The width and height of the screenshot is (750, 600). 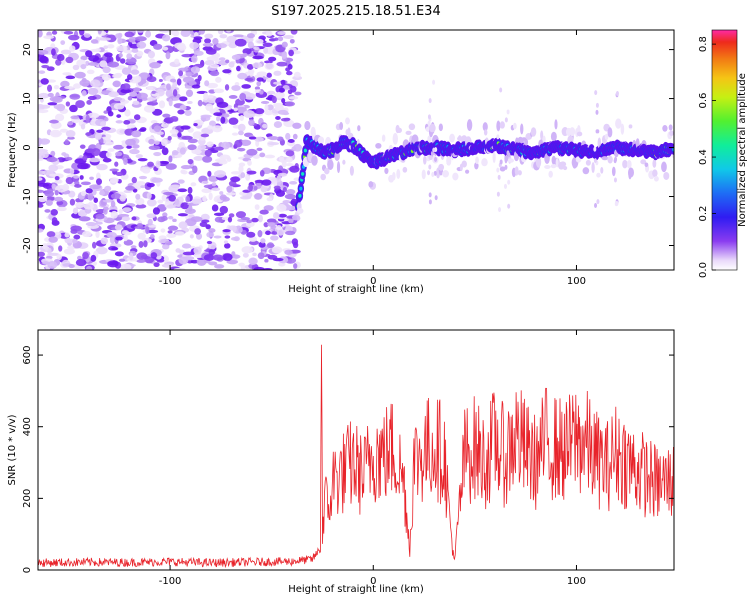 What do you see at coordinates (170, 581) in the screenshot?
I see `x-tick-label: -100` at bounding box center [170, 581].